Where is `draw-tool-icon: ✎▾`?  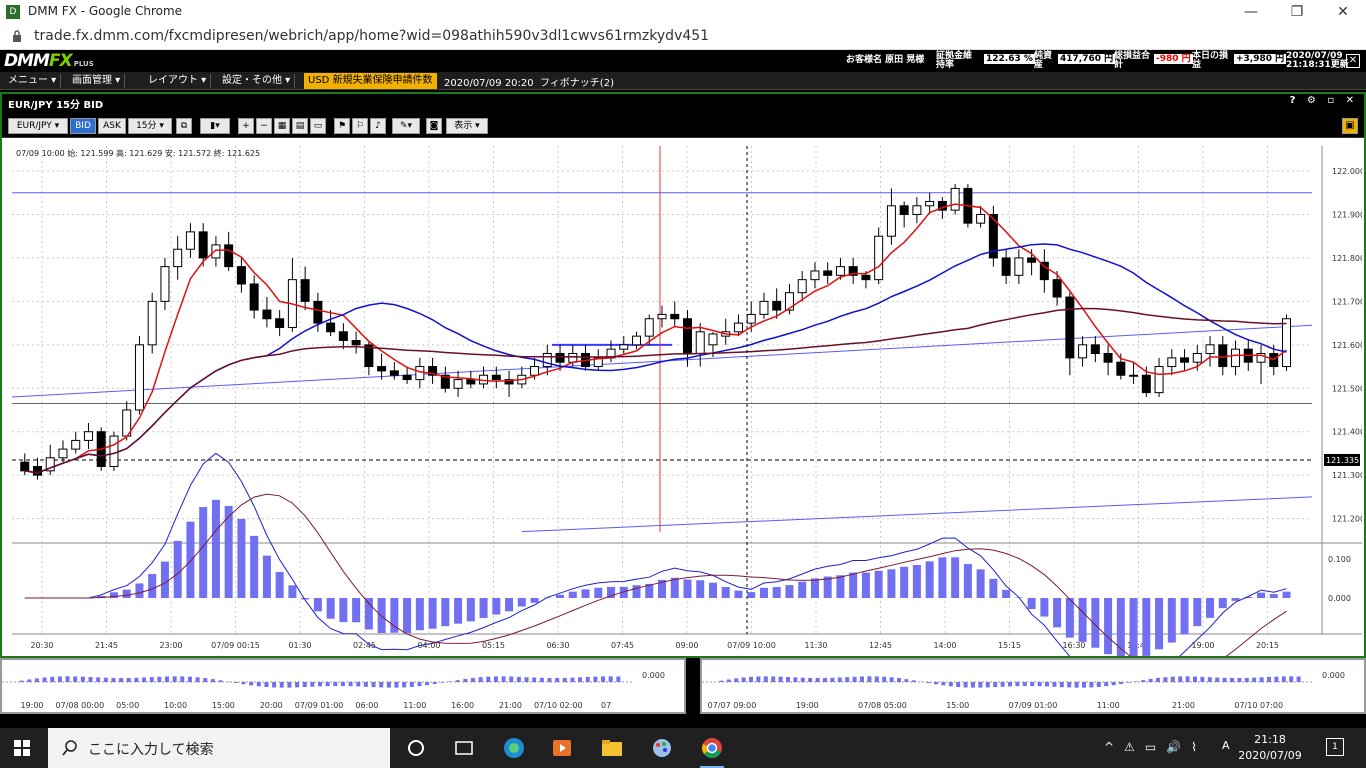 draw-tool-icon: ✎▾ is located at coordinates (406, 126).